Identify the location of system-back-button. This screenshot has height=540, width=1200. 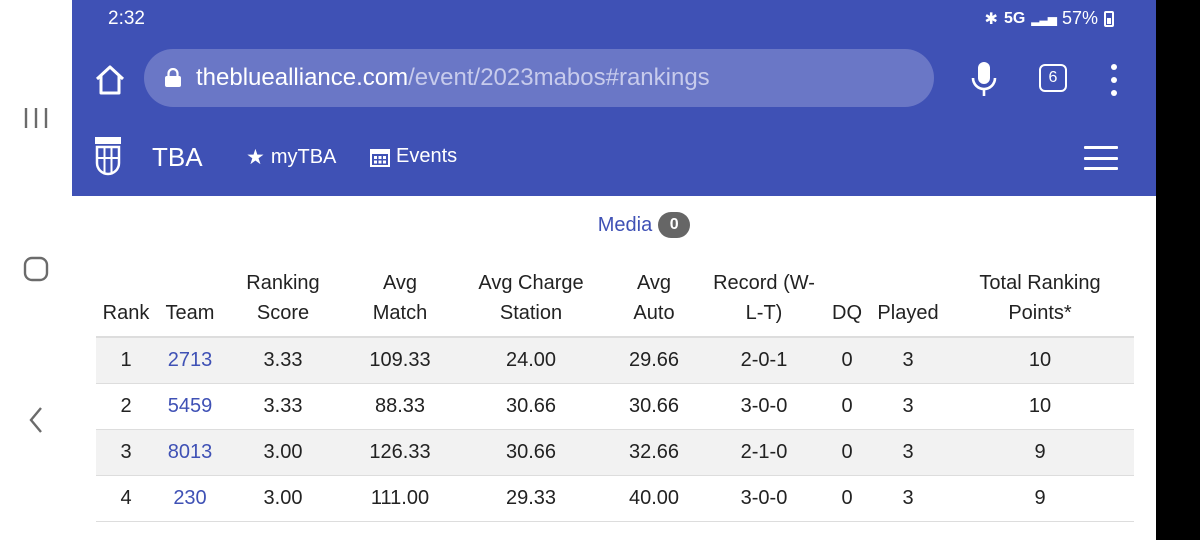
(36, 420).